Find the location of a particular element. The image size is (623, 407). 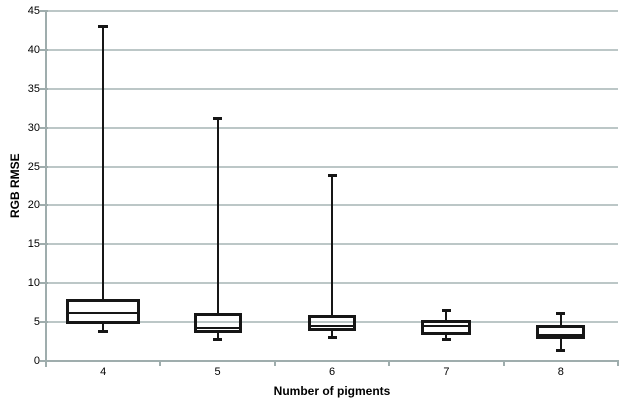

y-tick-label: 45 is located at coordinates (33, 11).